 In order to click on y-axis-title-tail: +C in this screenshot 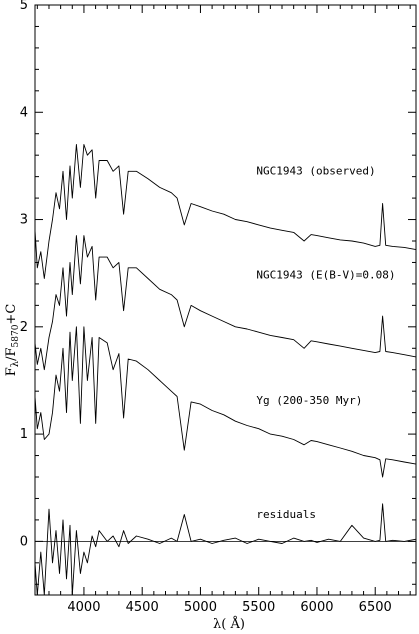, I will do `click(11, 314)`.